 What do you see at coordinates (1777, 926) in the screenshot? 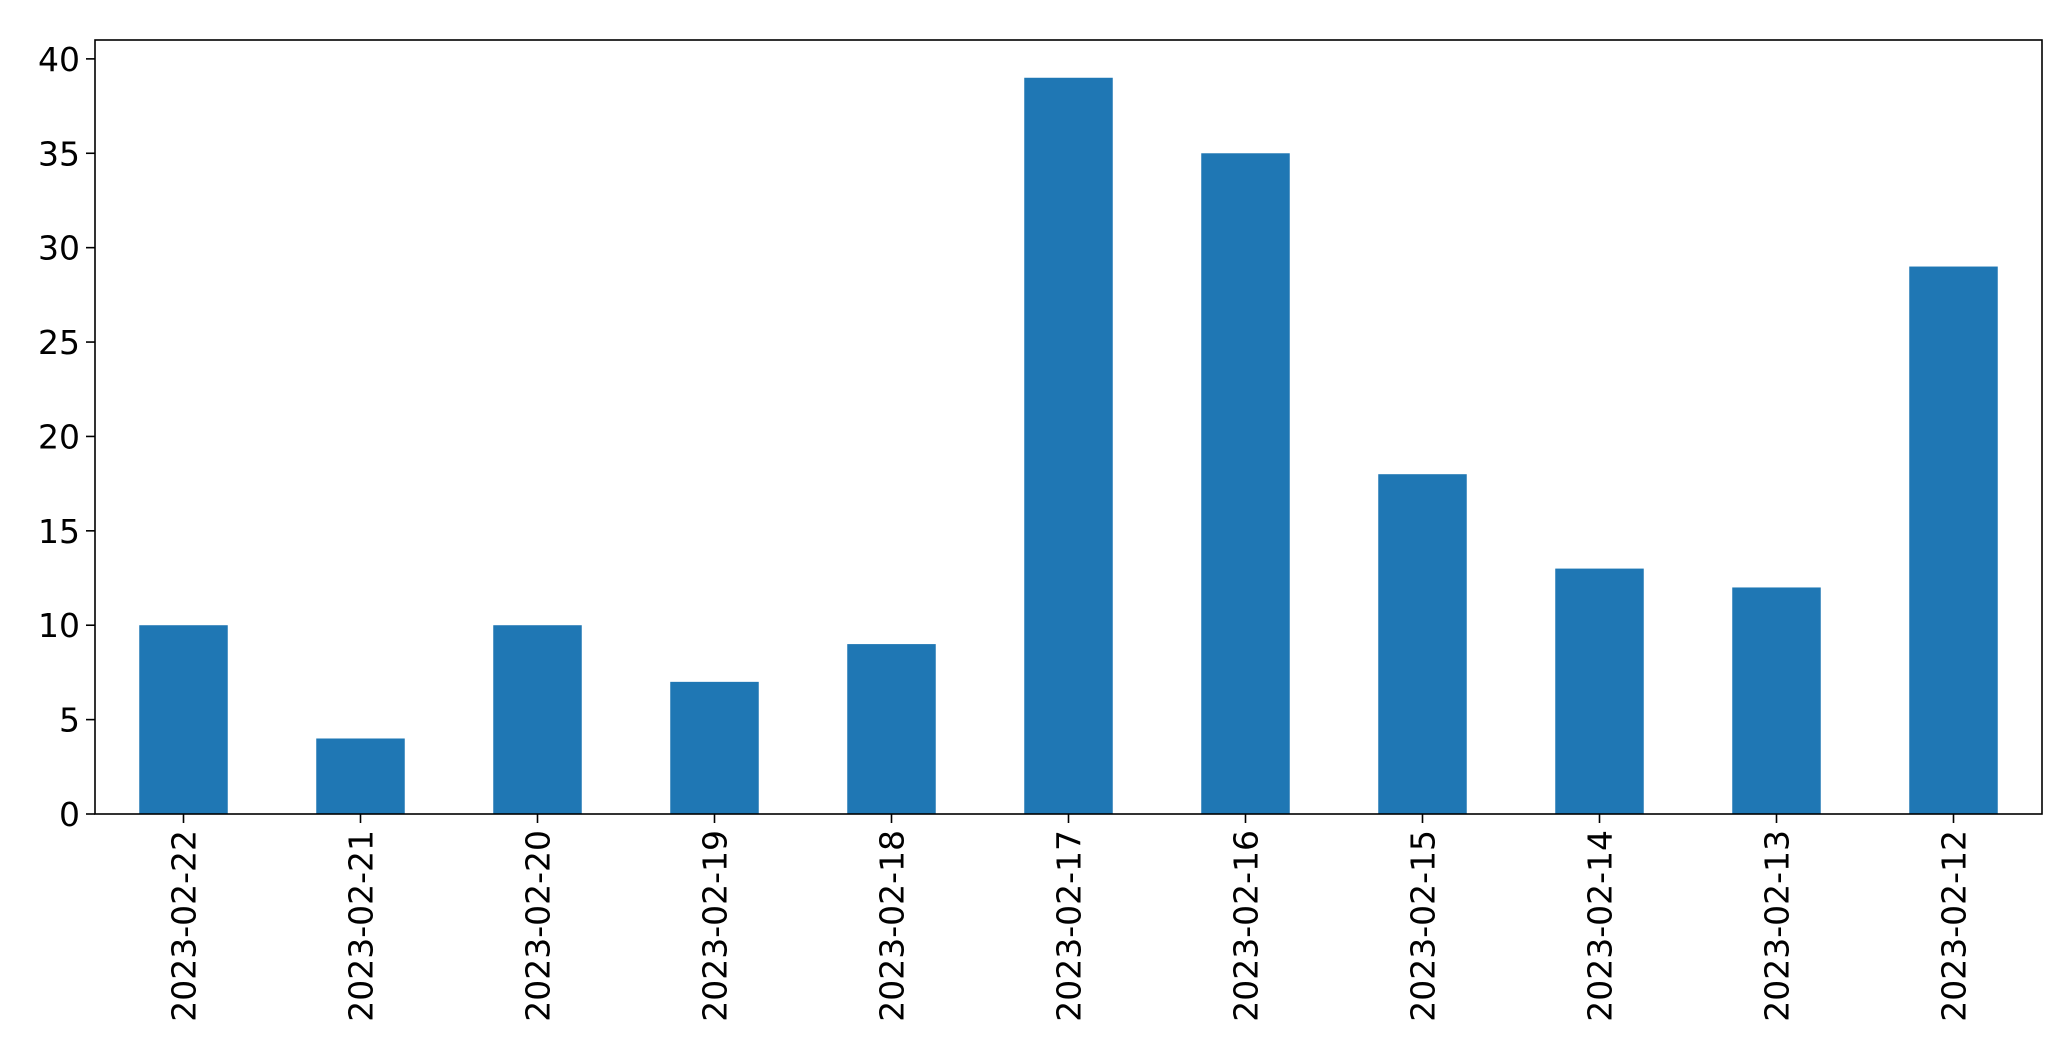
I see `x-tick-label-2023-02-13: 2023-02-13` at bounding box center [1777, 926].